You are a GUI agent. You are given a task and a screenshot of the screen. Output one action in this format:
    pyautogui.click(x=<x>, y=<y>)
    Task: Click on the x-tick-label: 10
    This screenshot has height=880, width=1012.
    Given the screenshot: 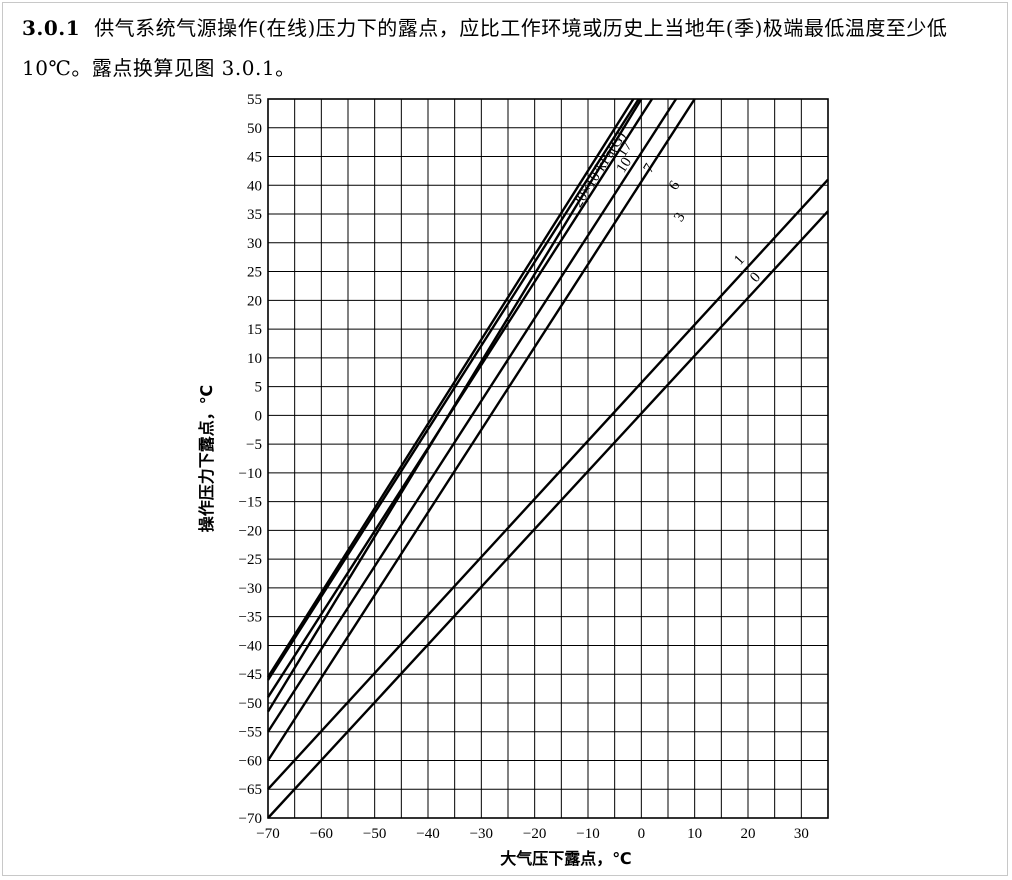 What is the action you would take?
    pyautogui.click(x=694, y=834)
    